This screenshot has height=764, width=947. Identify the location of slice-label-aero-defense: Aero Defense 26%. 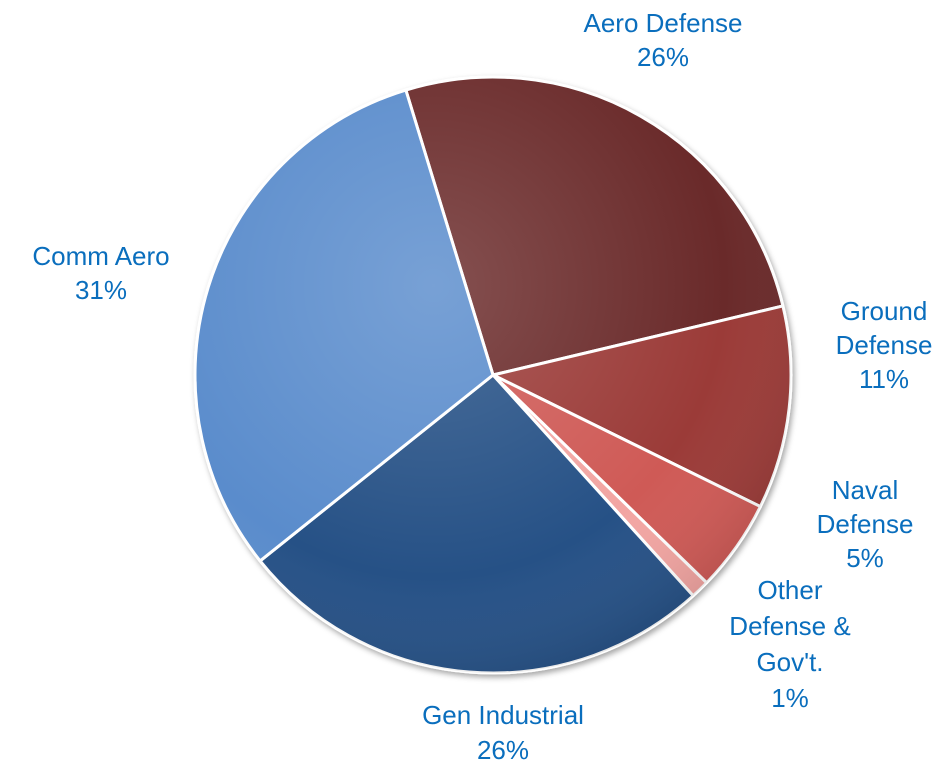
(663, 40).